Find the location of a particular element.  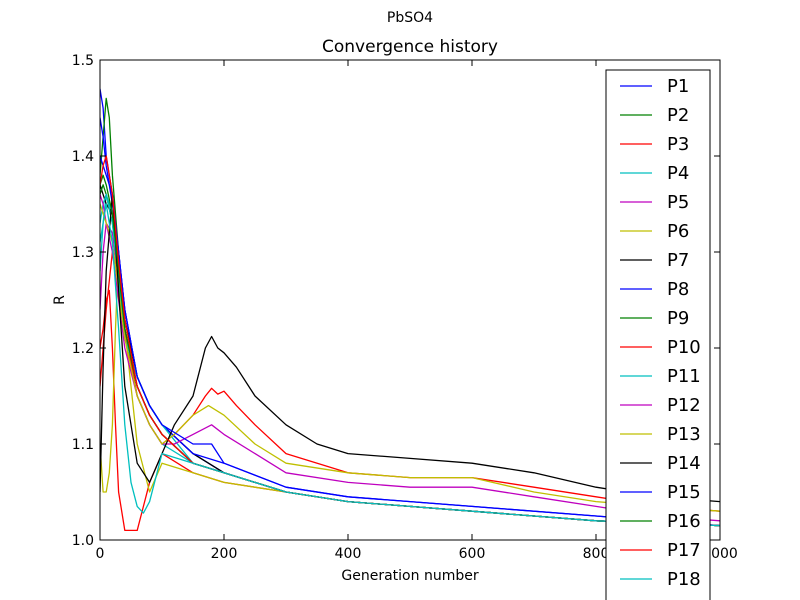

x-tick-label: 600 is located at coordinates (472, 554).